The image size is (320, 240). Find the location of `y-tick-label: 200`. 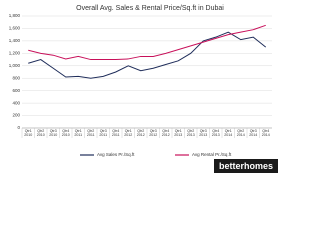

y-tick-label: 200 is located at coordinates (16, 115).